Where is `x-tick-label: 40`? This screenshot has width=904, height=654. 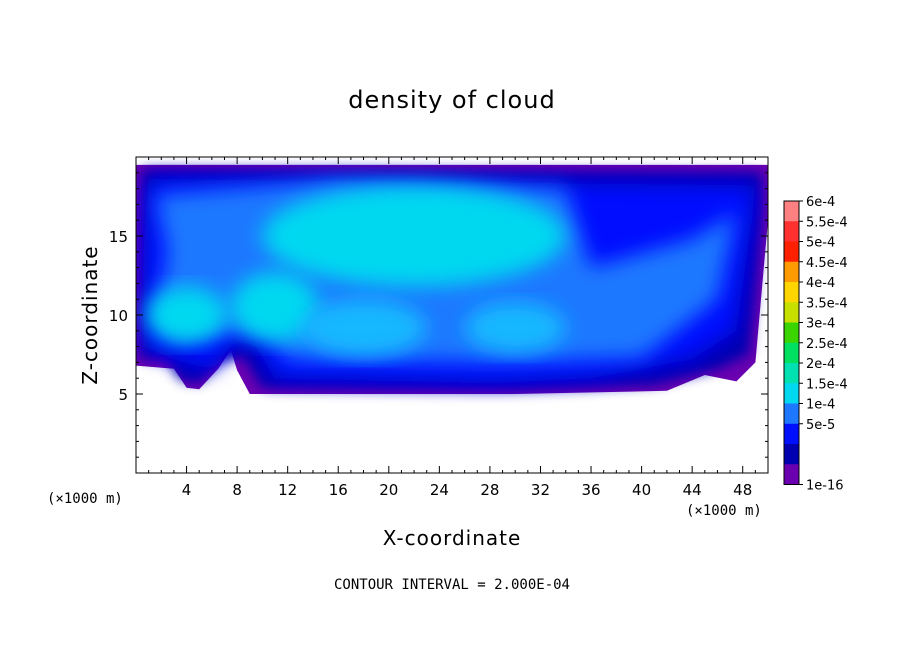
x-tick-label: 40 is located at coordinates (641, 490).